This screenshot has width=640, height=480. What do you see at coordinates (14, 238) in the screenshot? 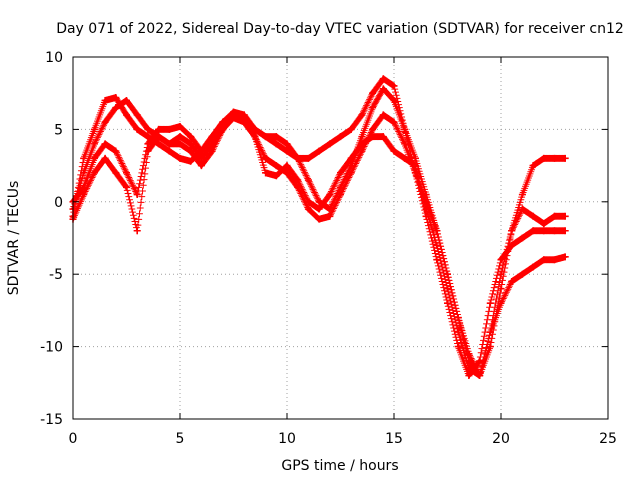
I see `y-axis-label: SDTVAR / TECUs` at bounding box center [14, 238].